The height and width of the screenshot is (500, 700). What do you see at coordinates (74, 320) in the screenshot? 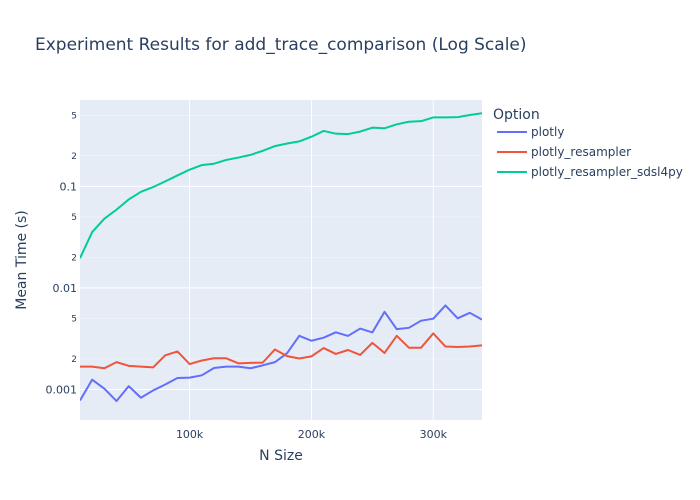
I see `y-minor-tick-label-1: 5` at bounding box center [74, 320].